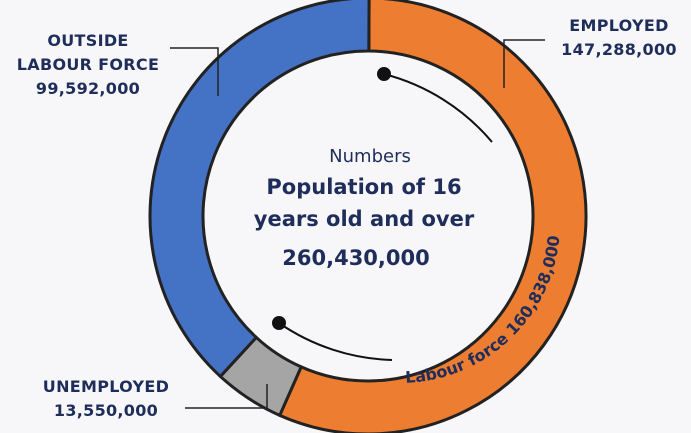 The image size is (691, 433). Describe the element at coordinates (88, 64) in the screenshot. I see `outside-label-line2: LABOUR FORCE` at that location.